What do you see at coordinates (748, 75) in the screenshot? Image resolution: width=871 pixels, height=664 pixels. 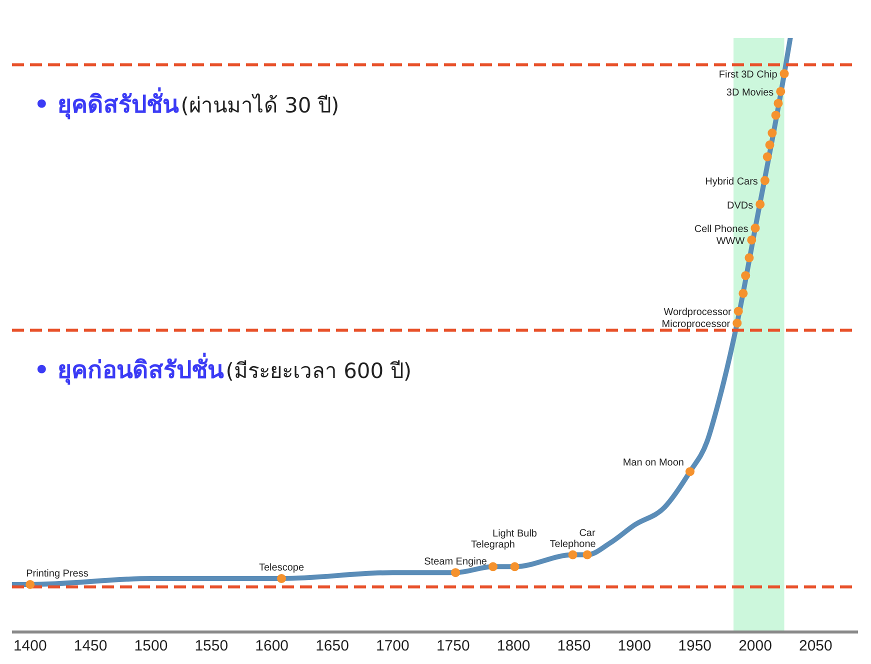 I see `annotation: First 3D Chip` at bounding box center [748, 75].